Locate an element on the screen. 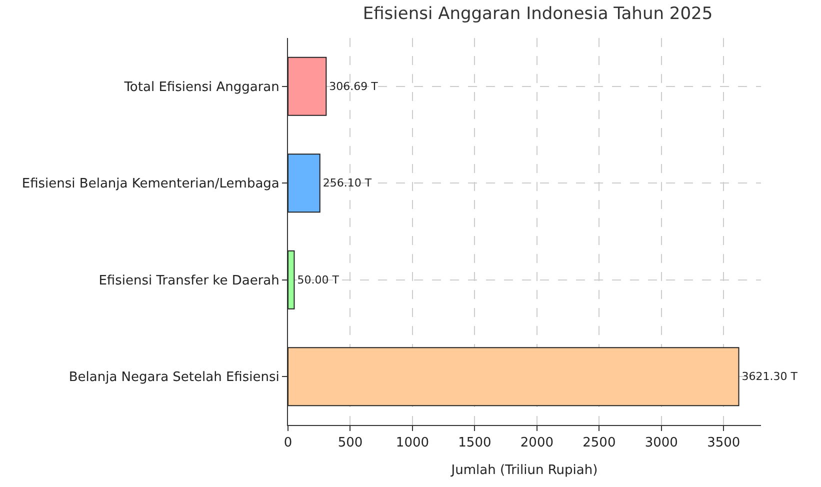  x-tick-label: 2000 is located at coordinates (537, 443).